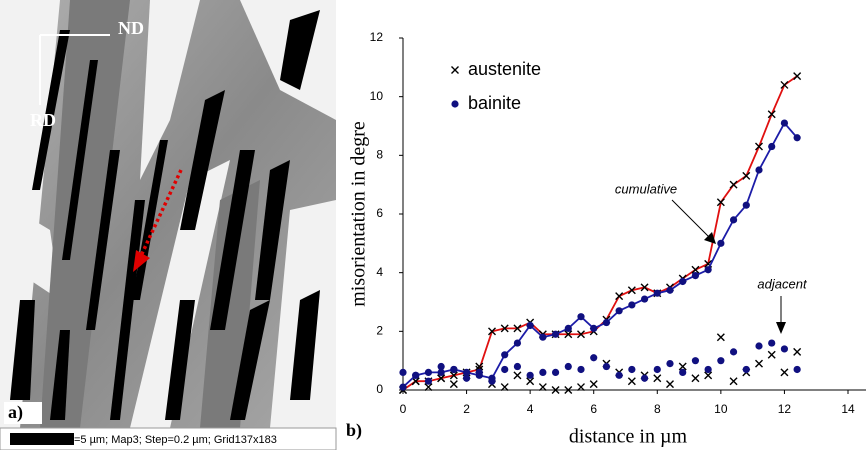 The height and width of the screenshot is (450, 868). What do you see at coordinates (379, 213) in the screenshot?
I see `y-tick-label: 6` at bounding box center [379, 213].